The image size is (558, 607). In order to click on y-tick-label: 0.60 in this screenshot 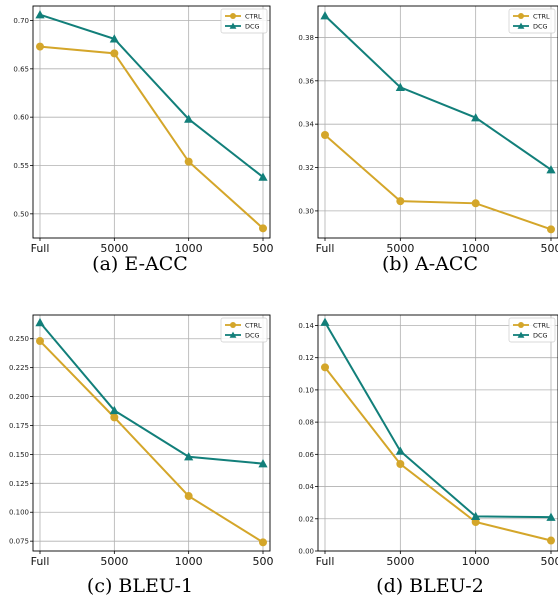, I will do `click(21, 118)`.